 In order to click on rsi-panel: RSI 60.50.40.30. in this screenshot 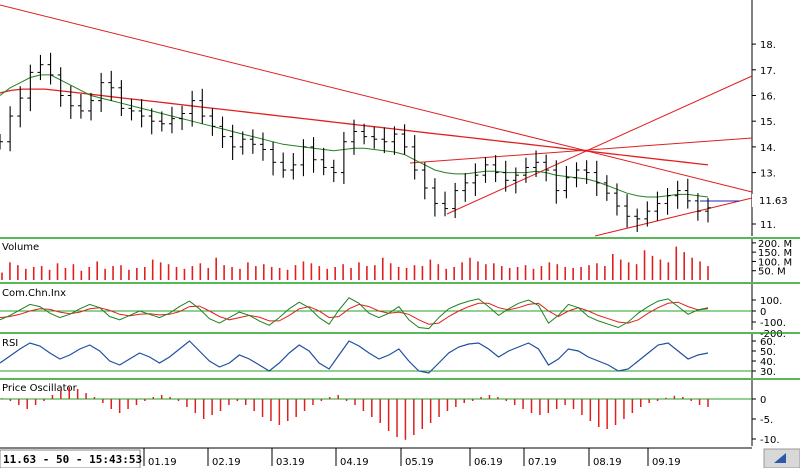, I will do `click(388, 356)`.